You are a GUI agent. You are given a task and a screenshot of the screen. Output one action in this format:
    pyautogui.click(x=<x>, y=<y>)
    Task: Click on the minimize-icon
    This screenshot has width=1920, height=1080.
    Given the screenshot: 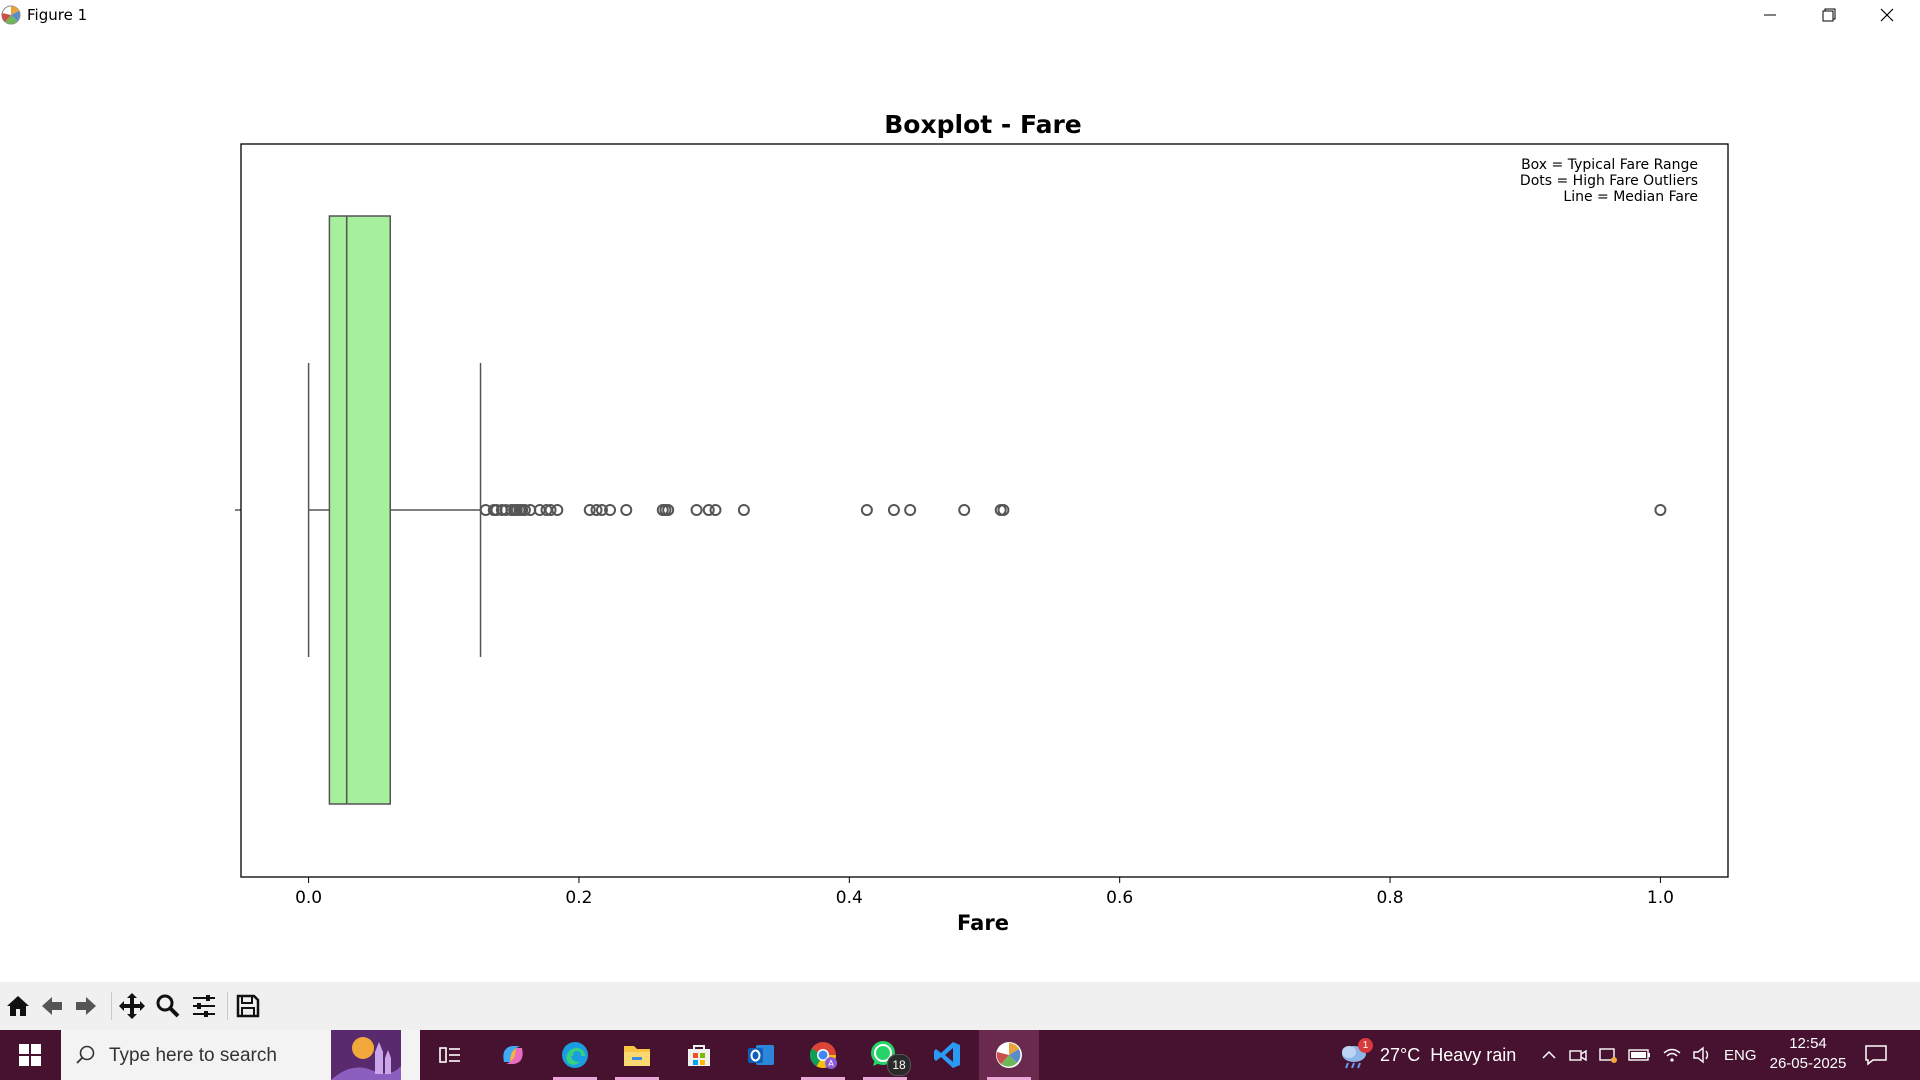 What is the action you would take?
    pyautogui.click(x=1770, y=15)
    